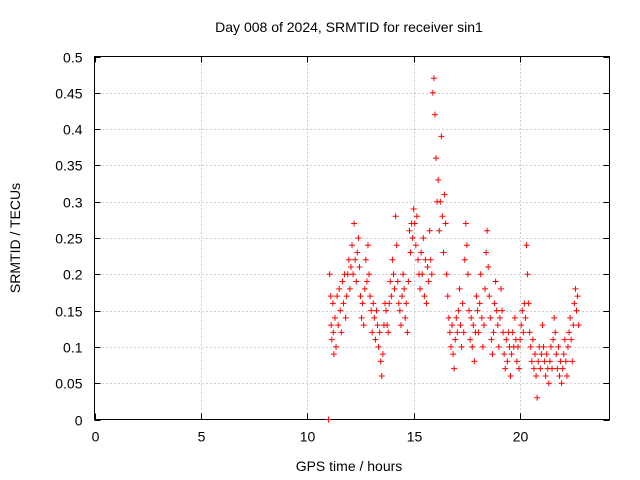  I want to click on x-tick-label: 10, so click(308, 437).